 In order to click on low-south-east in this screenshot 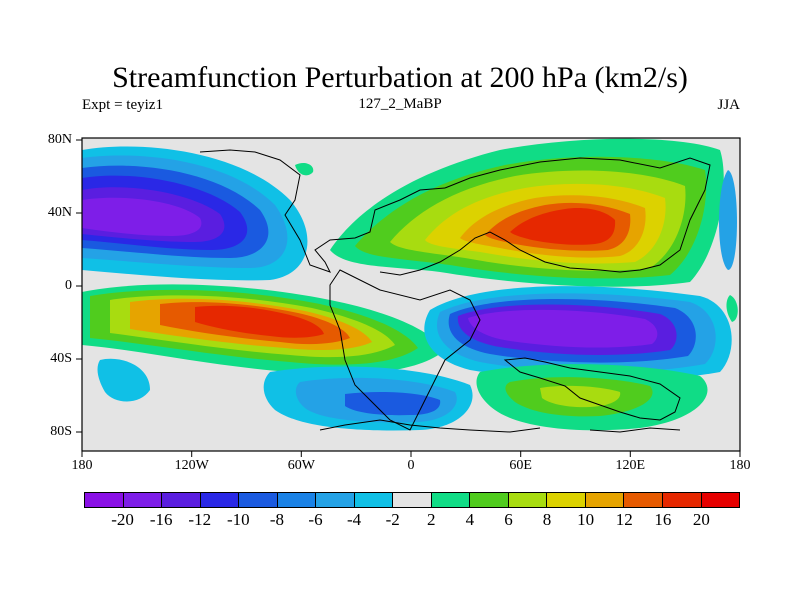, I will do `click(578, 333)`.